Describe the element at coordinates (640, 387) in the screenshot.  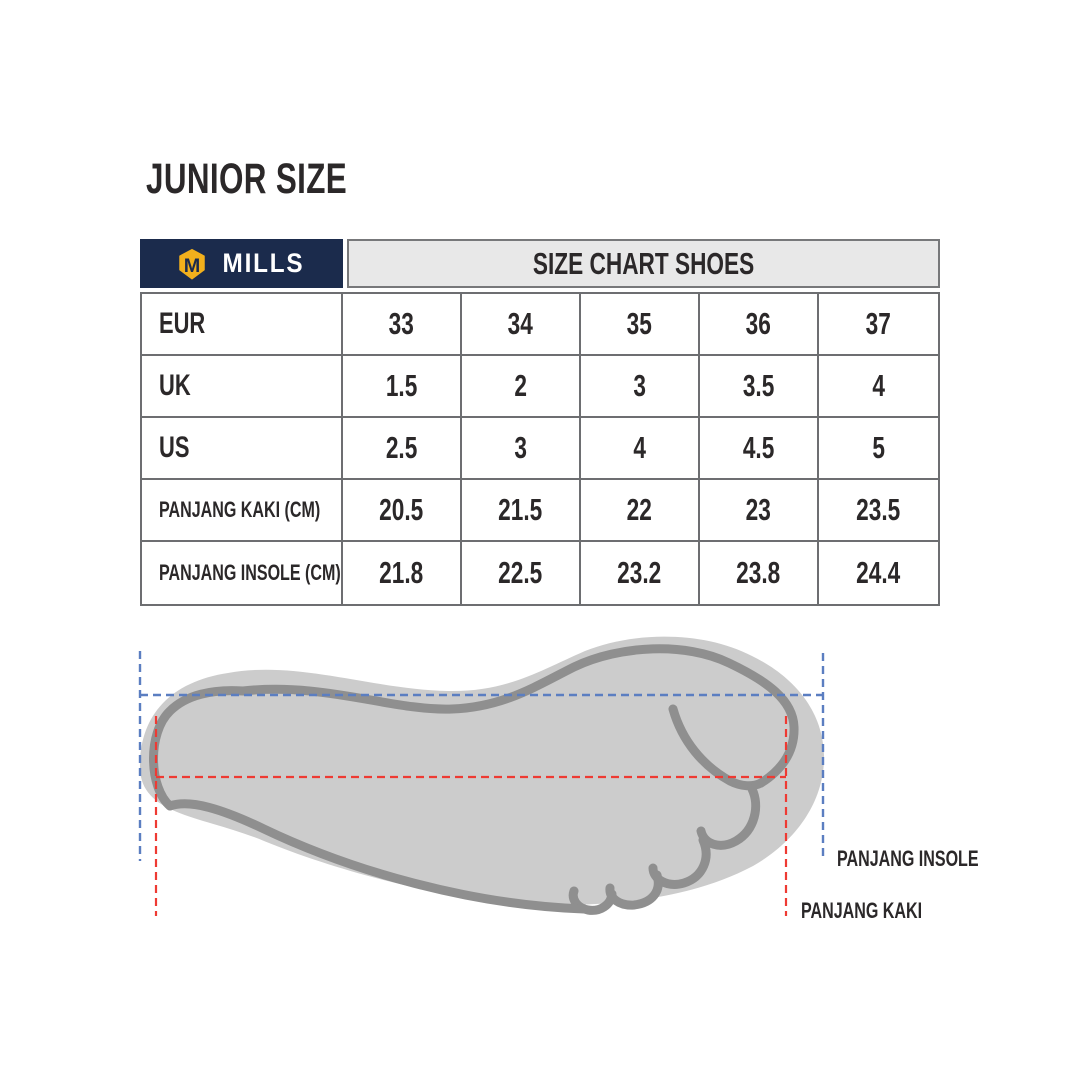
I see `cell-uk-2: 3` at that location.